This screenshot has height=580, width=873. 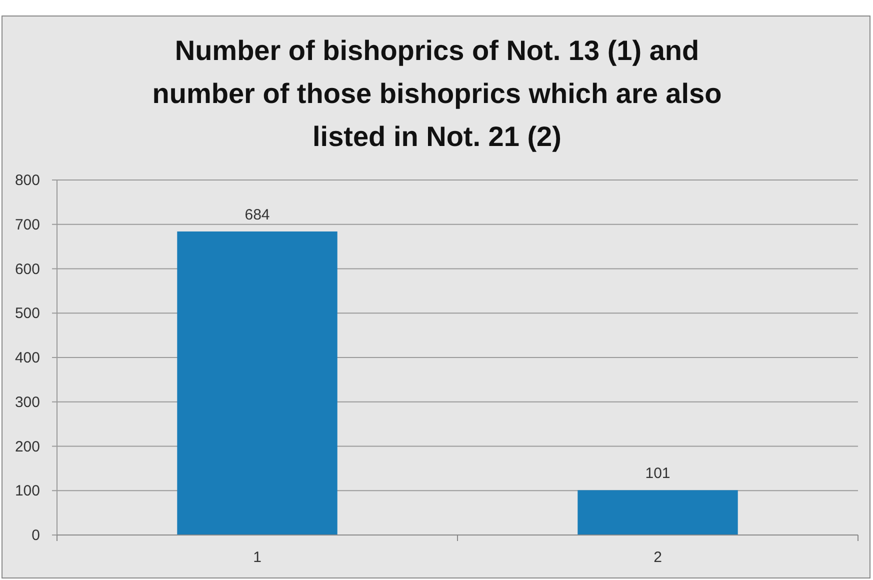 What do you see at coordinates (27, 269) in the screenshot?
I see `y-tick-label: 600` at bounding box center [27, 269].